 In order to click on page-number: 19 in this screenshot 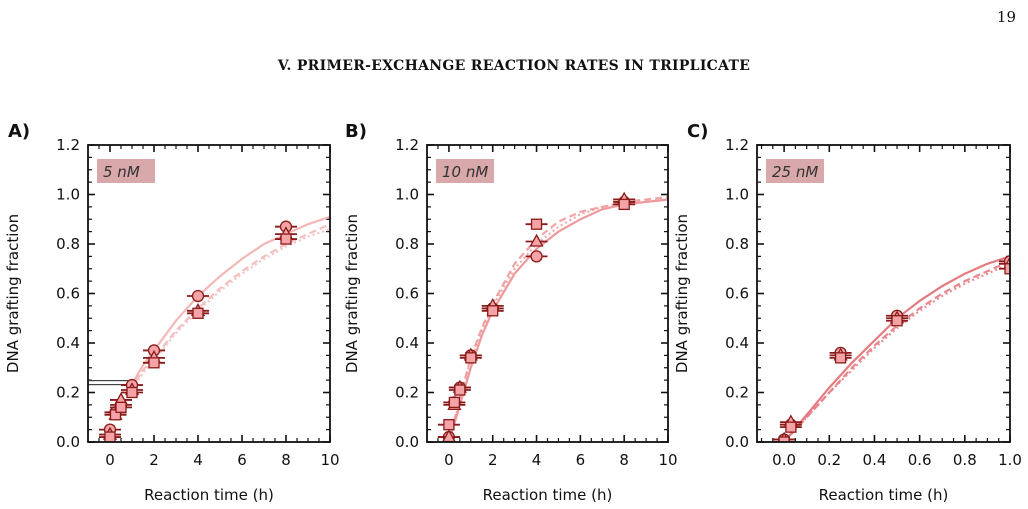, I will do `click(1006, 17)`.